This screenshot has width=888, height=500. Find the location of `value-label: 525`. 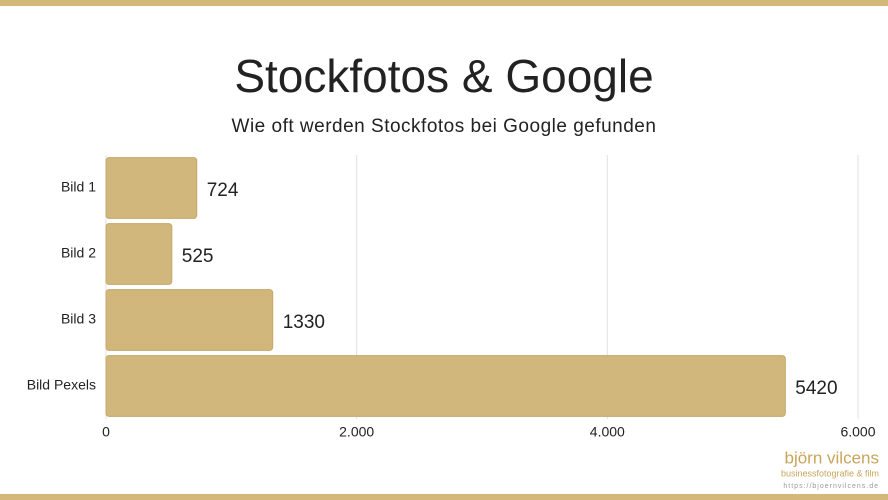

value-label: 525 is located at coordinates (198, 256).